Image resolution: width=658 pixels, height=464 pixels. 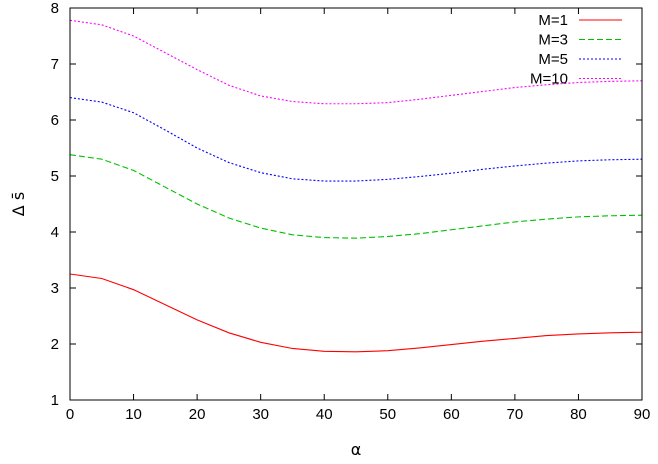 What do you see at coordinates (55, 8) in the screenshot?
I see `y-tick-label: 8` at bounding box center [55, 8].